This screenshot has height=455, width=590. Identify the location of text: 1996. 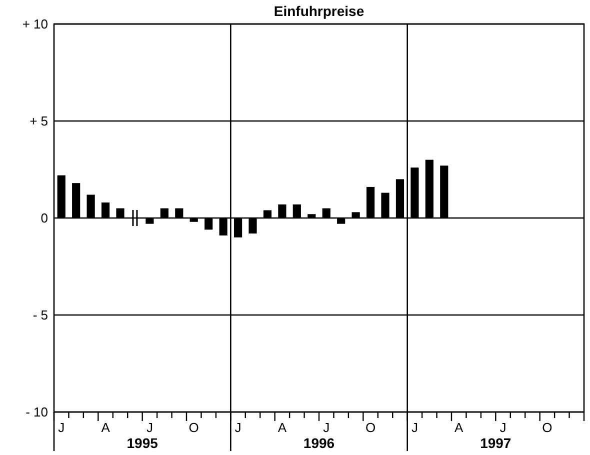
(319, 443).